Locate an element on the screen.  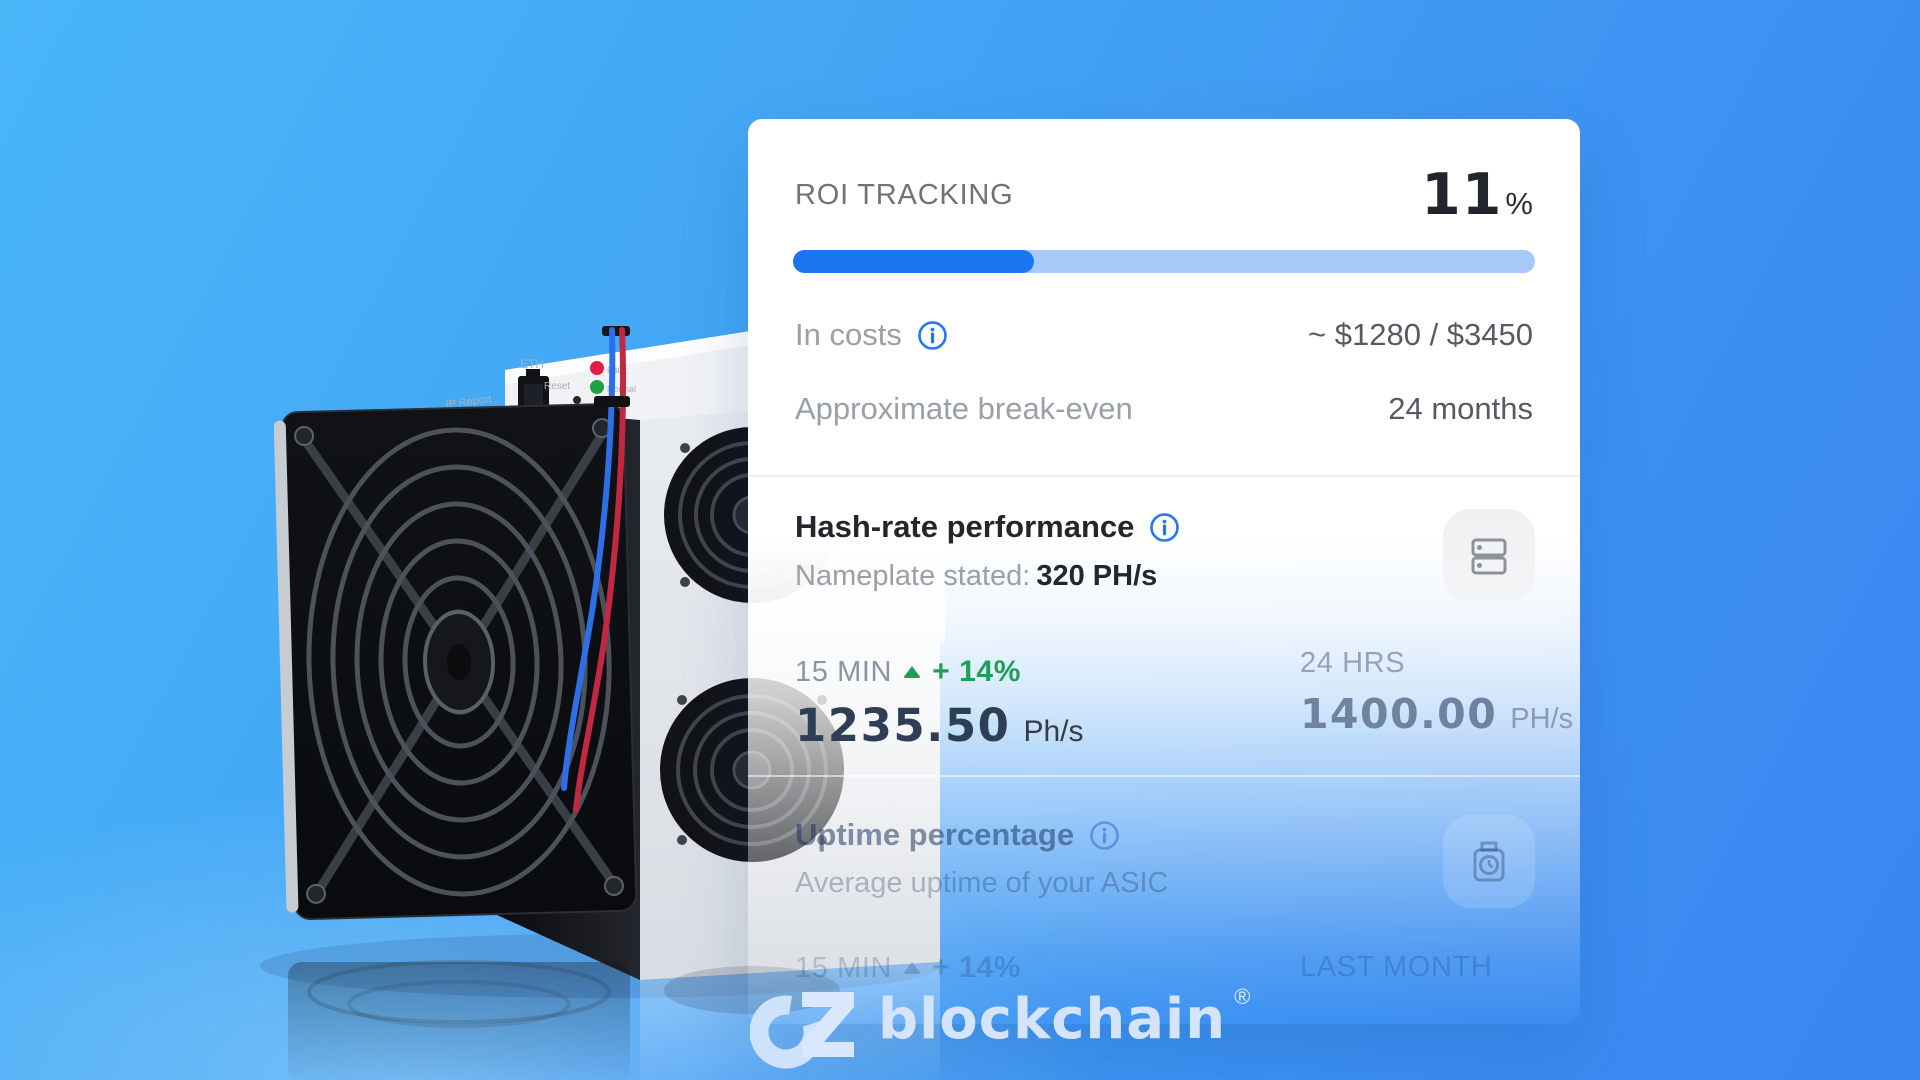
uptime-last-month-label: LAST MONTH is located at coordinates (1396, 967).